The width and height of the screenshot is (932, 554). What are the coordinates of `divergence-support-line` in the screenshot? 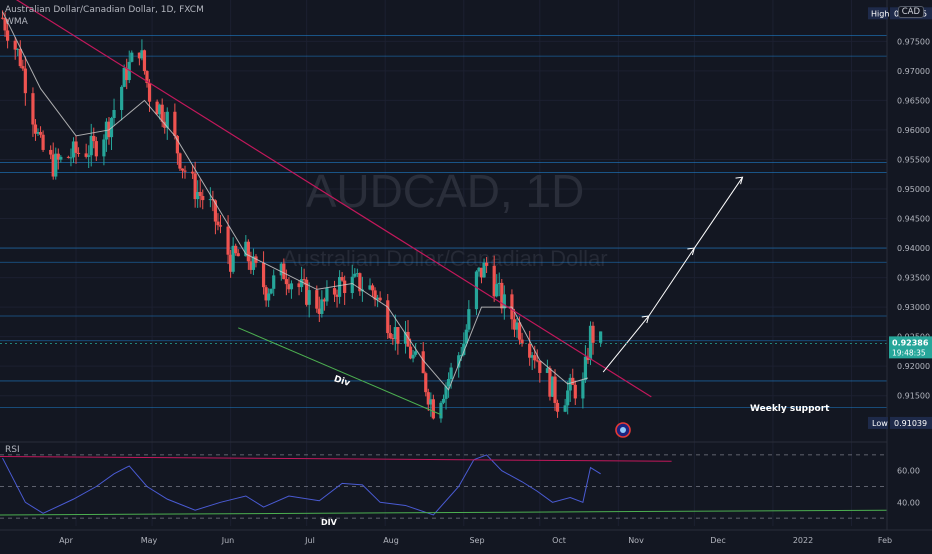 It's located at (340, 371).